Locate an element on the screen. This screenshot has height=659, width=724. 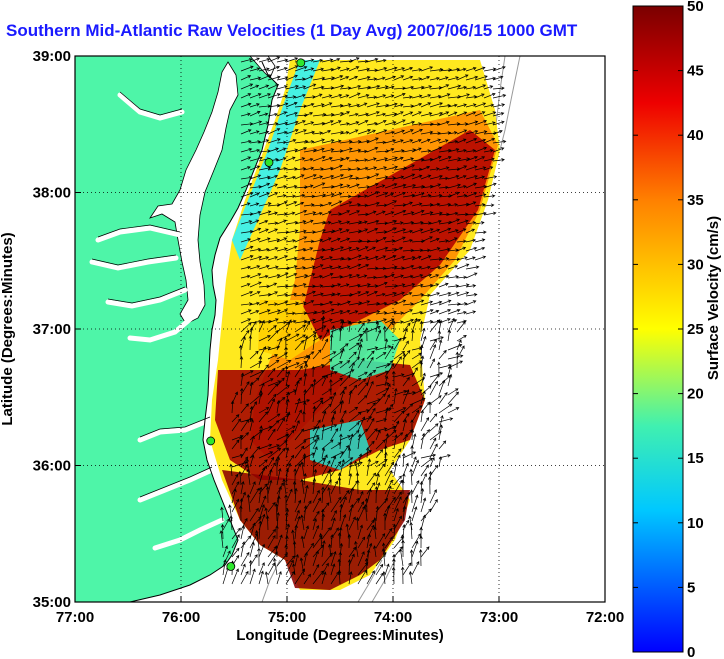
y-tick-label: 39:00 is located at coordinates (52, 56).